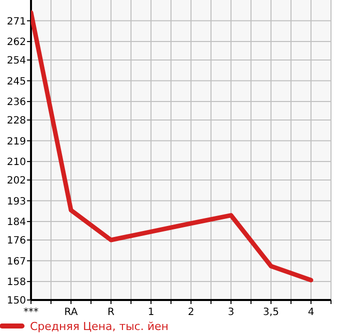 This screenshot has width=345, height=335. Describe the element at coordinates (151, 312) in the screenshot. I see `x-tick-label: 1` at that location.